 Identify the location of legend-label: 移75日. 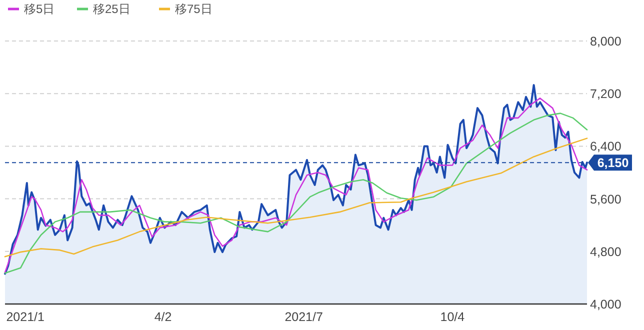
(193, 9).